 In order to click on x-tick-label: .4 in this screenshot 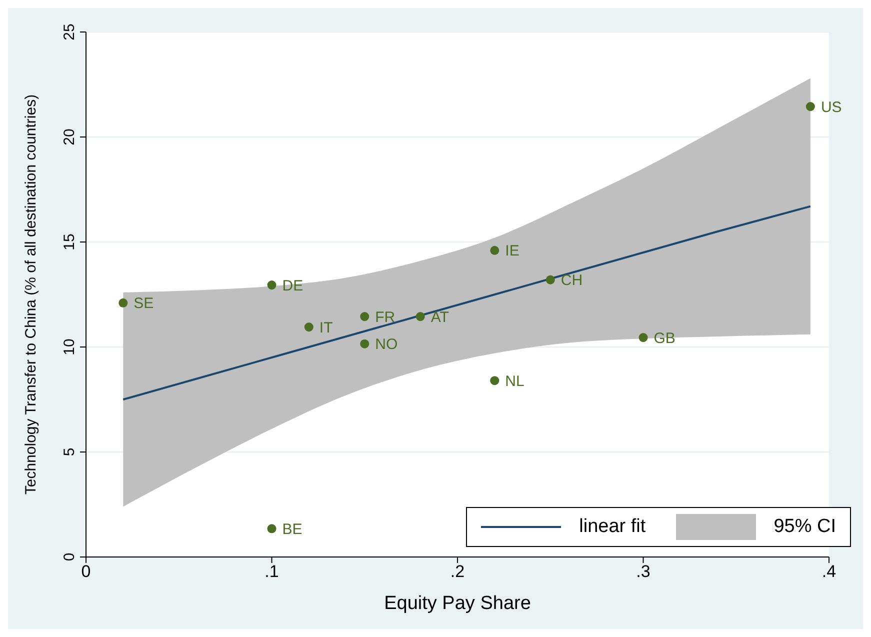, I will do `click(829, 572)`.